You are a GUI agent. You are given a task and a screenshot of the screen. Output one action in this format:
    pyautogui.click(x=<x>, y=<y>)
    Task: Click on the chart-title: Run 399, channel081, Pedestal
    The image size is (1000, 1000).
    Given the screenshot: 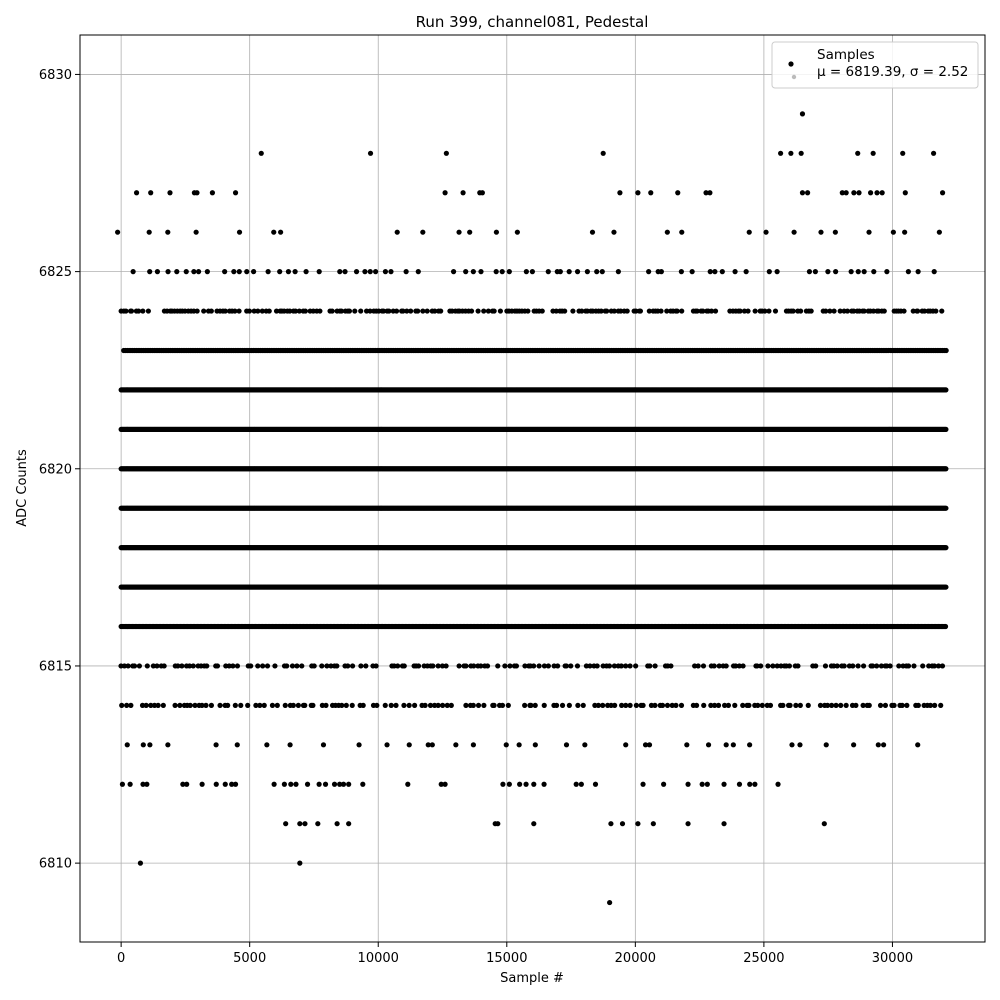 What is the action you would take?
    pyautogui.click(x=532, y=22)
    